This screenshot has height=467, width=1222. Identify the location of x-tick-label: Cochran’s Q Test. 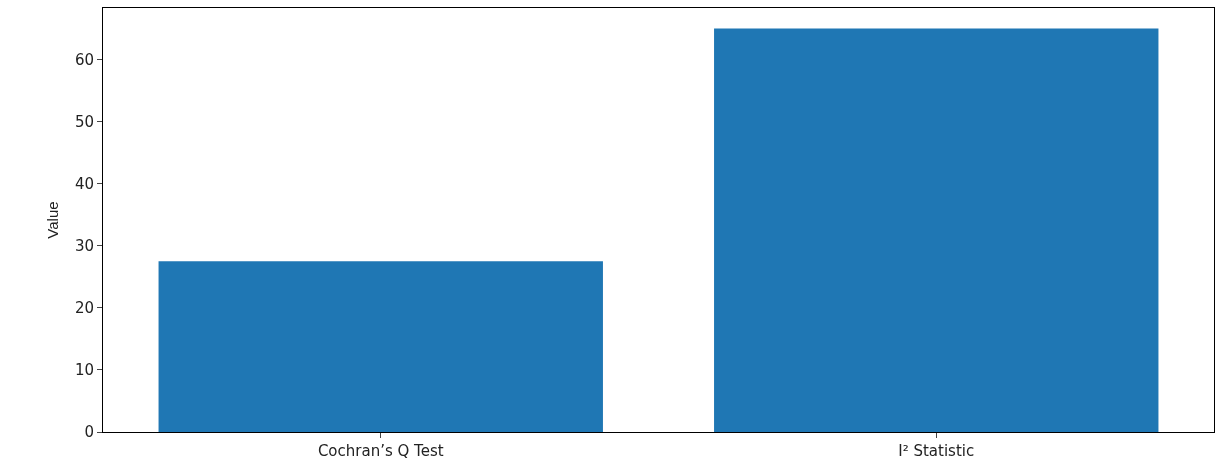
(380, 451).